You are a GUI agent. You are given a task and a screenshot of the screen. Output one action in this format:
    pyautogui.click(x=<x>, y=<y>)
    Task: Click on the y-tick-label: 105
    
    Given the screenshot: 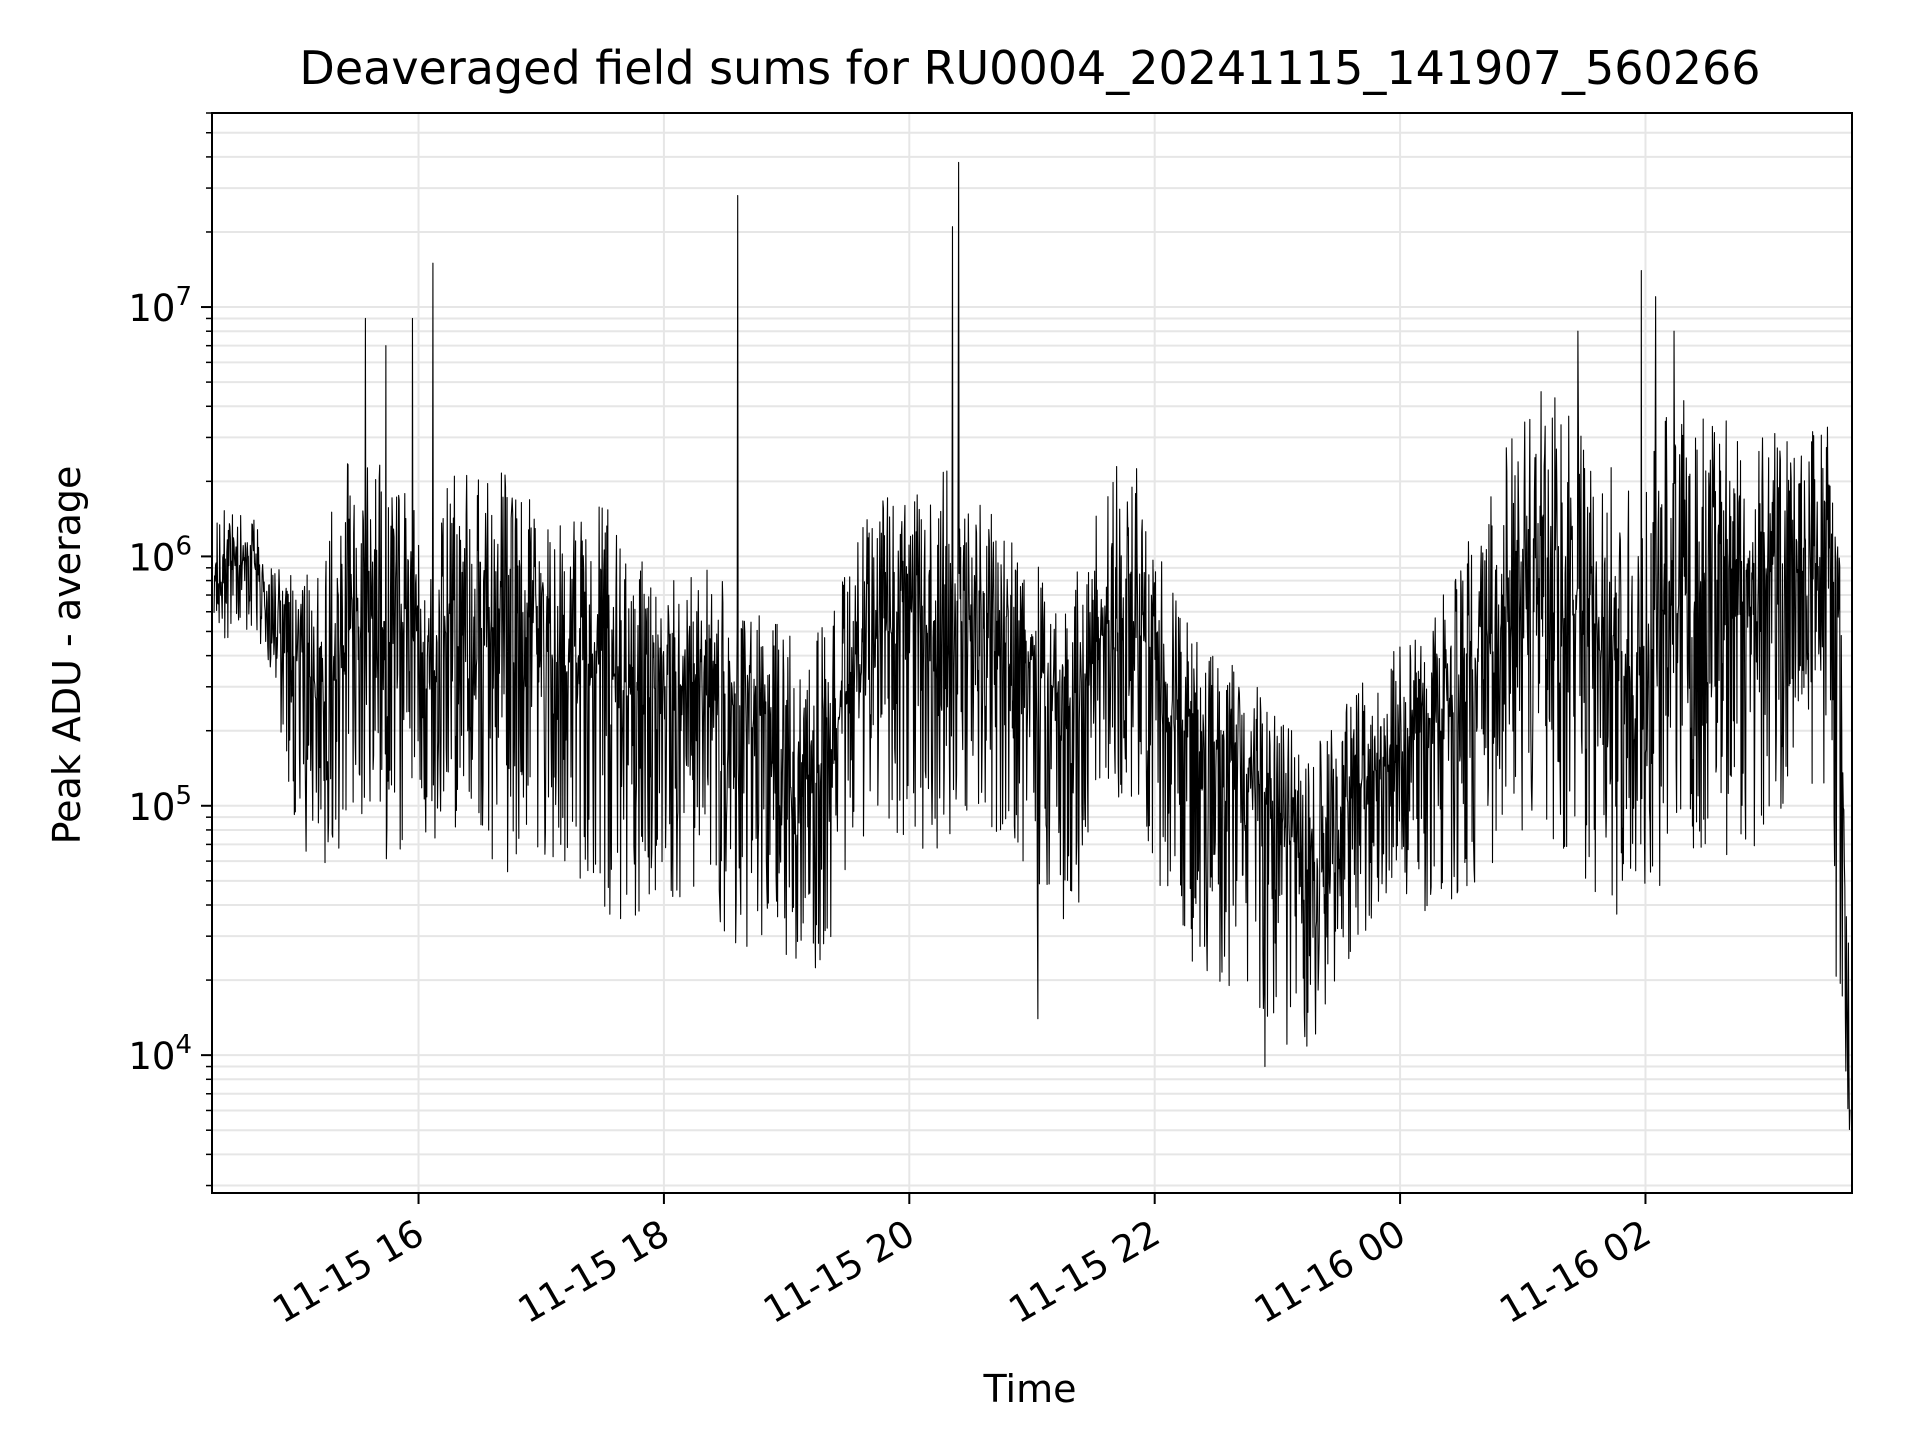 What is the action you would take?
    pyautogui.click(x=160, y=805)
    